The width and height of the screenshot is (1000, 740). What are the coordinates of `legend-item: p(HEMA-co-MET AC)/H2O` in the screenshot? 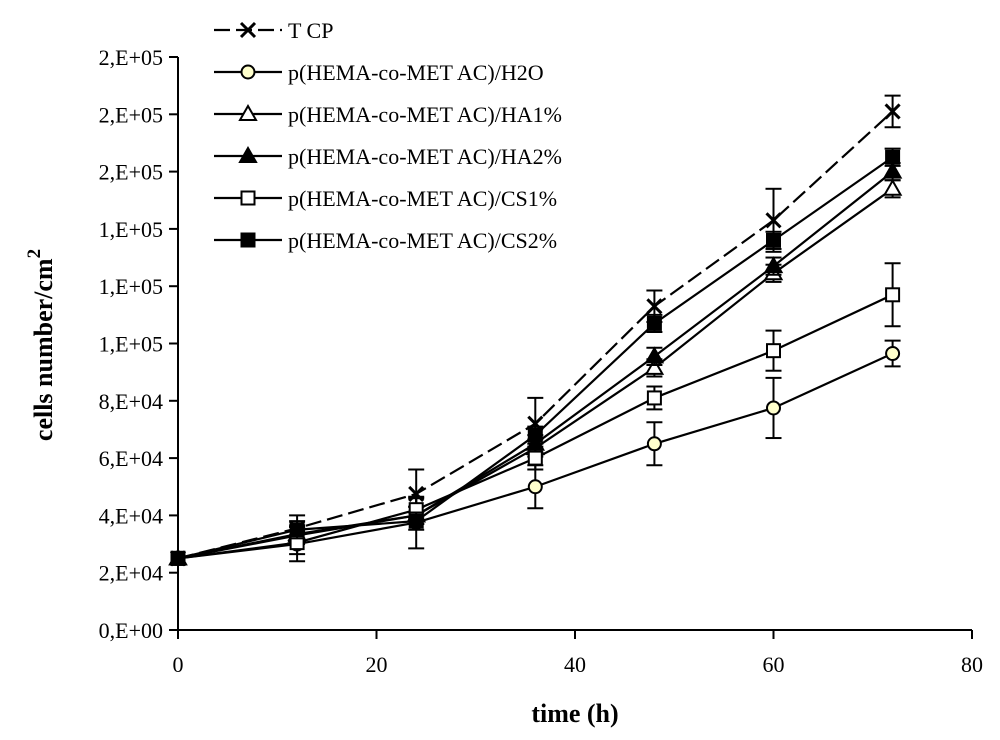 It's located at (379, 72).